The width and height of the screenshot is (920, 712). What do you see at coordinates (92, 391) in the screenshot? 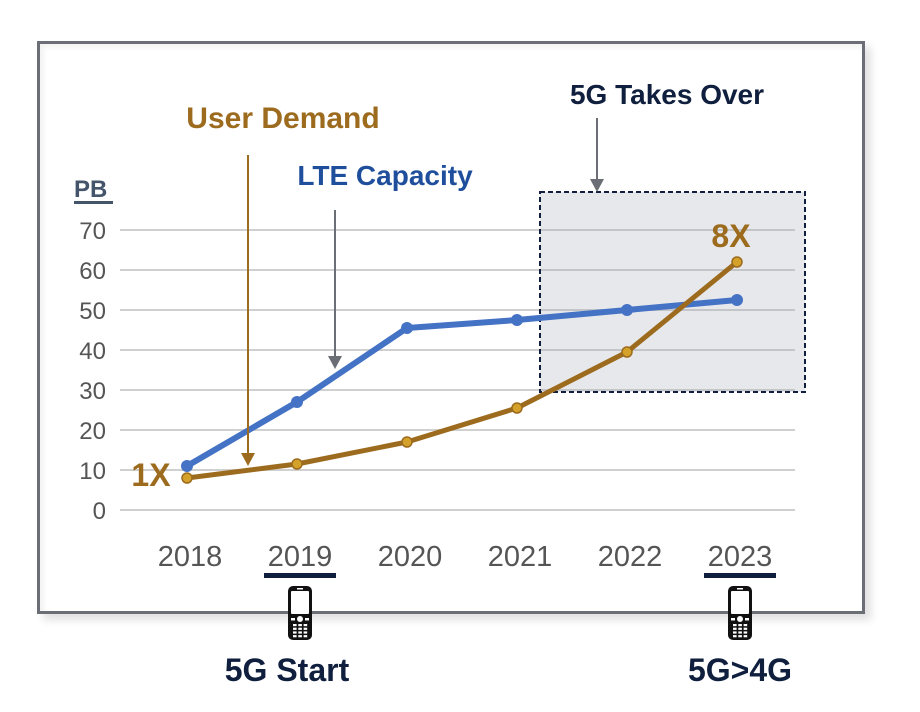
I see `y-tick-label: 30` at bounding box center [92, 391].